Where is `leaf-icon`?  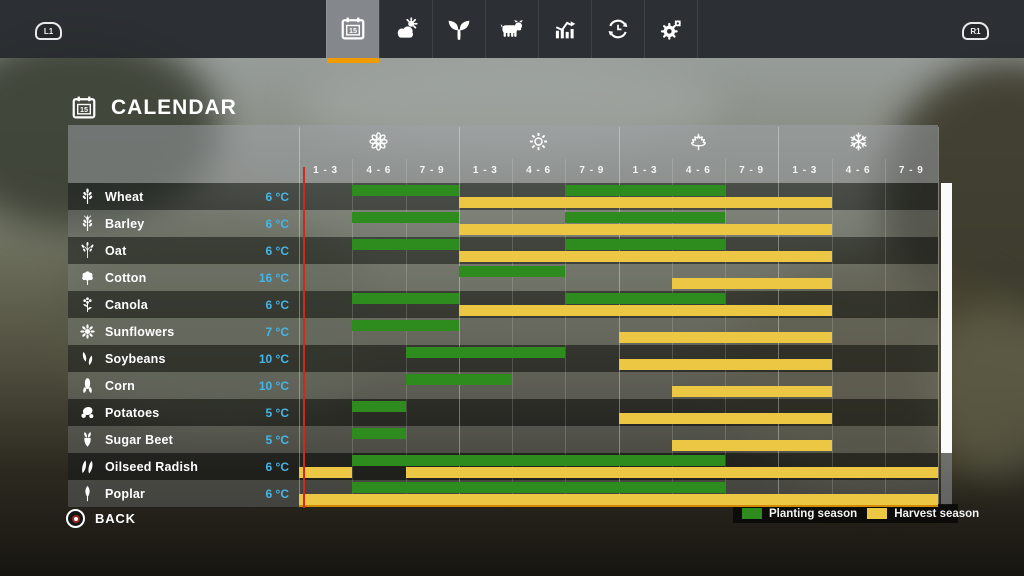
leaf-icon is located at coordinates (698, 141).